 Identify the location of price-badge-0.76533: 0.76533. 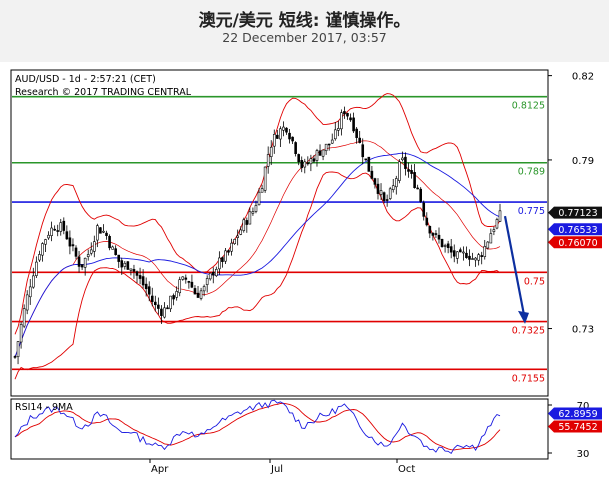
(575, 229).